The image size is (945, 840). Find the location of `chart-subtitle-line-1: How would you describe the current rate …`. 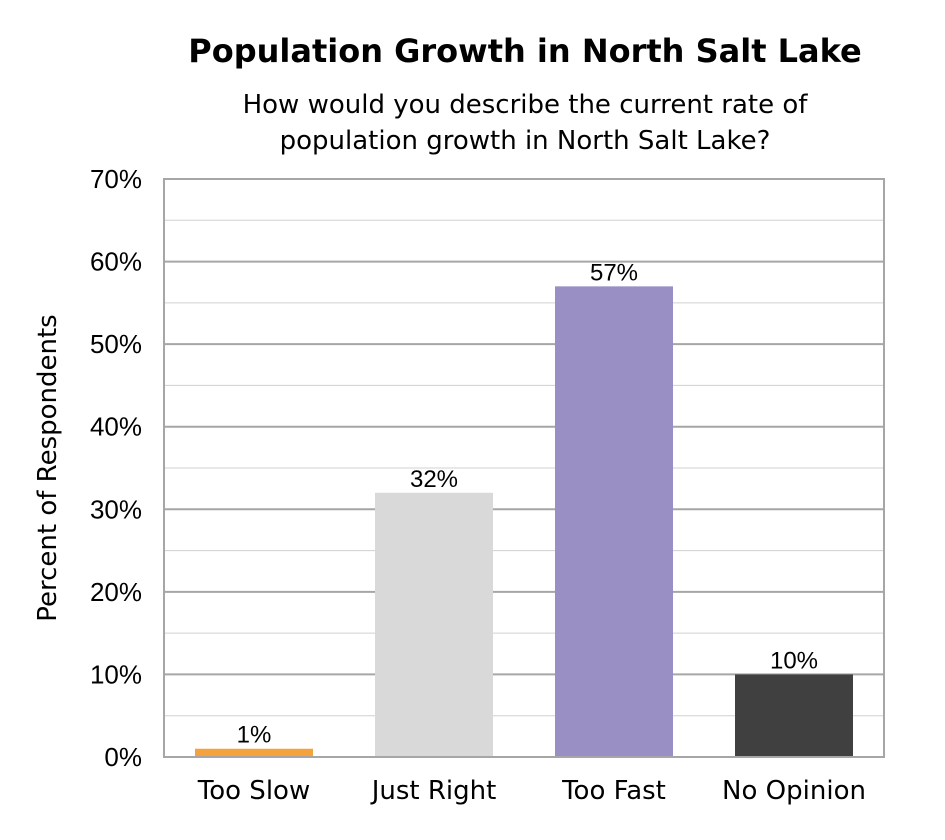

chart-subtitle-line-1: How would you describe the current rate … is located at coordinates (526, 105).